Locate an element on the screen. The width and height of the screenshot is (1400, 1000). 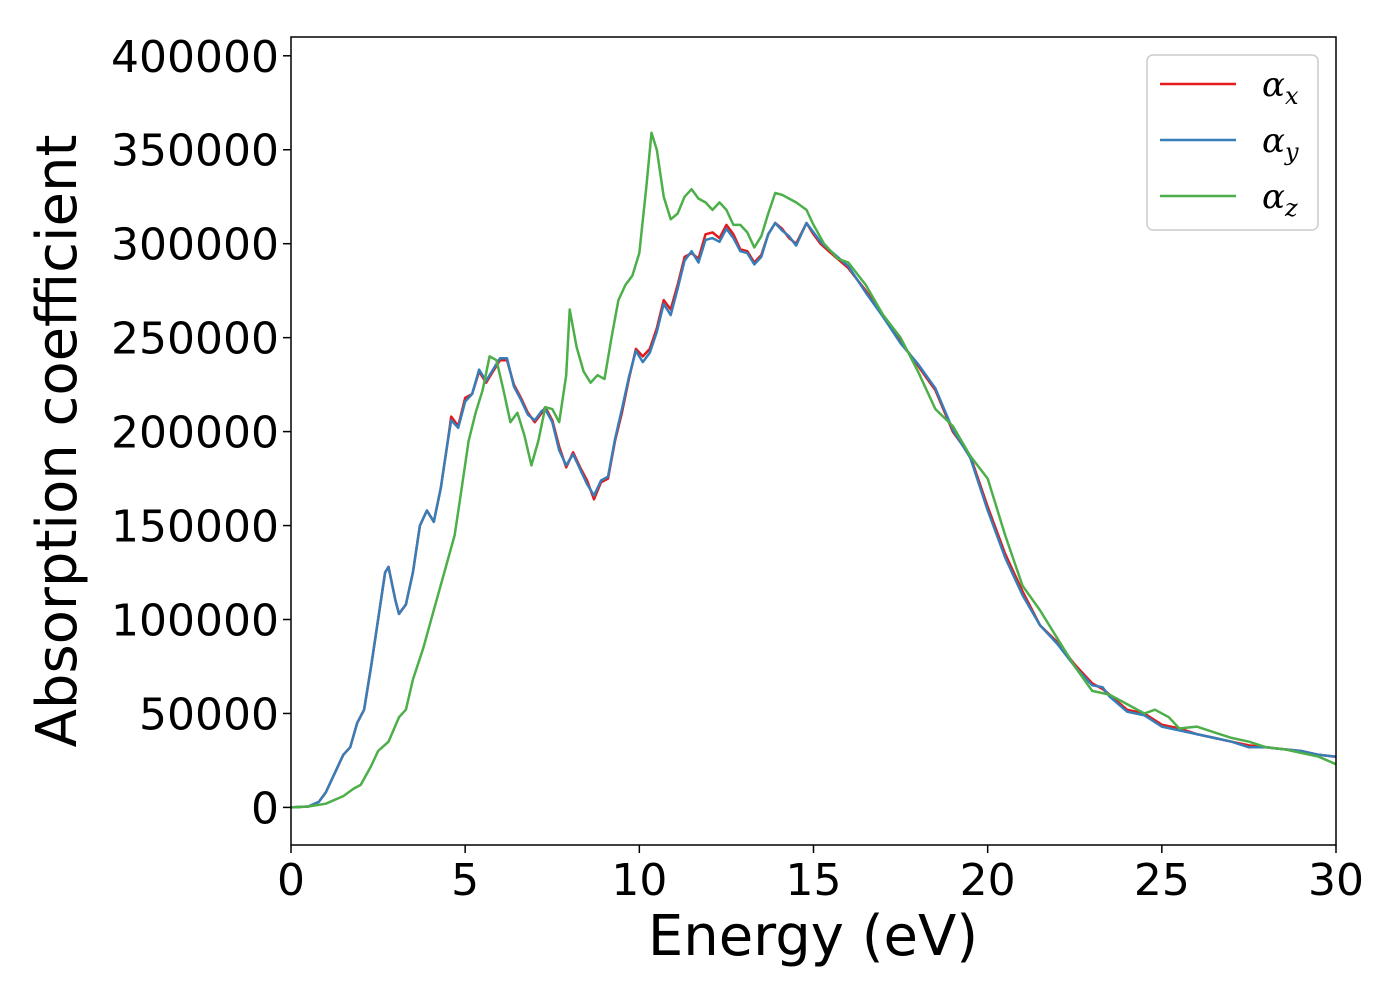
legend-label-z: αz is located at coordinates (1280, 199).